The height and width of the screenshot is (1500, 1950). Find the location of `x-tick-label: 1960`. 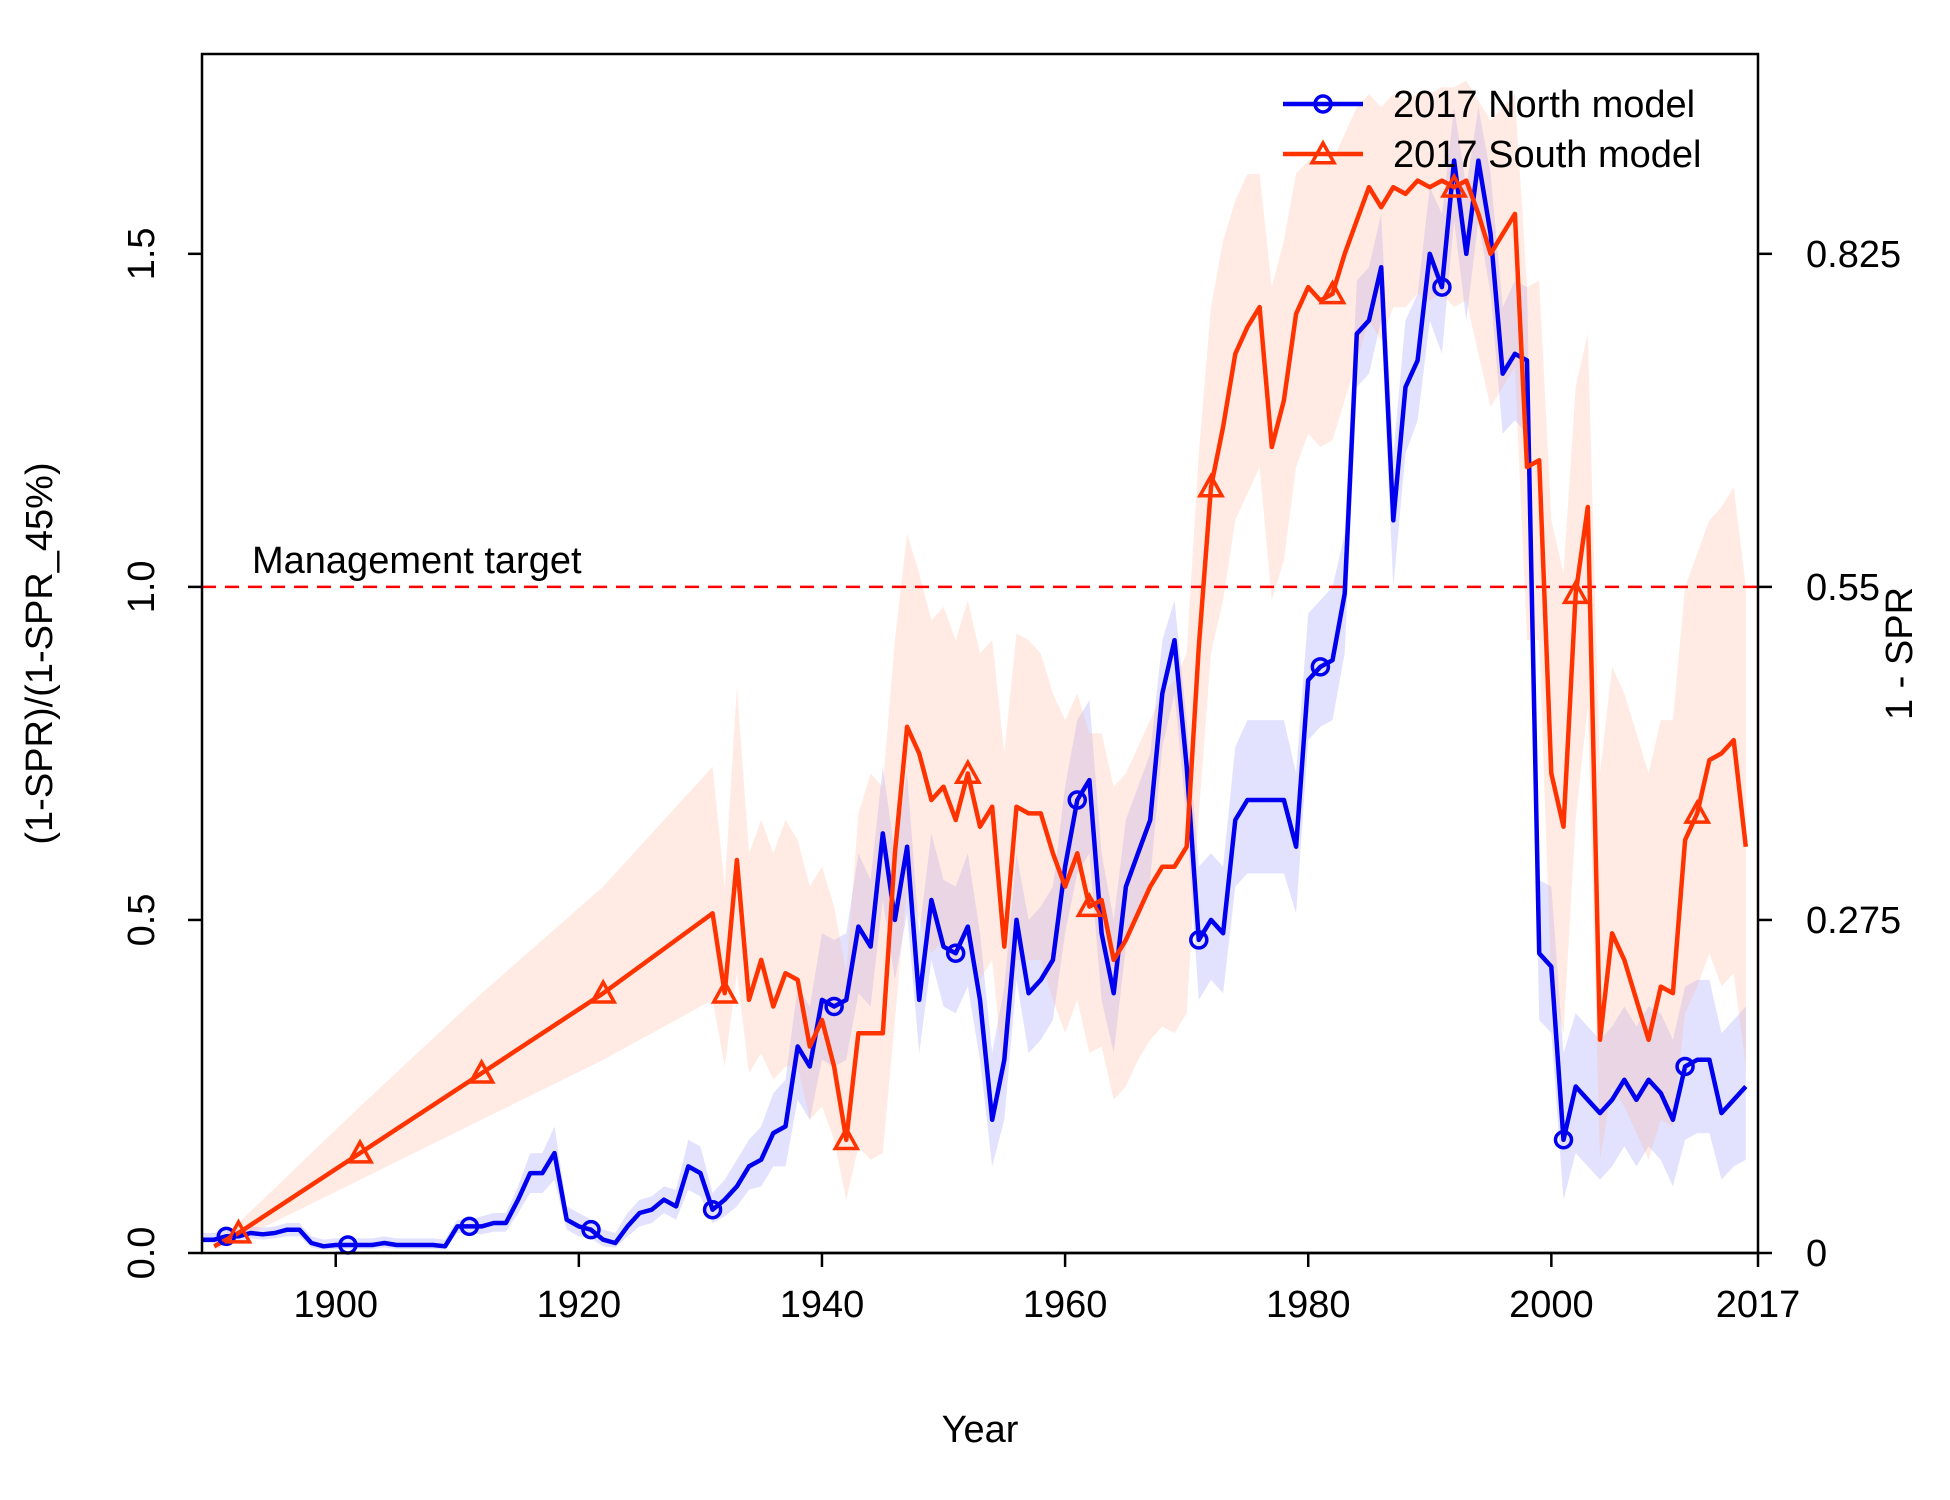

x-tick-label: 1960 is located at coordinates (1065, 1305).